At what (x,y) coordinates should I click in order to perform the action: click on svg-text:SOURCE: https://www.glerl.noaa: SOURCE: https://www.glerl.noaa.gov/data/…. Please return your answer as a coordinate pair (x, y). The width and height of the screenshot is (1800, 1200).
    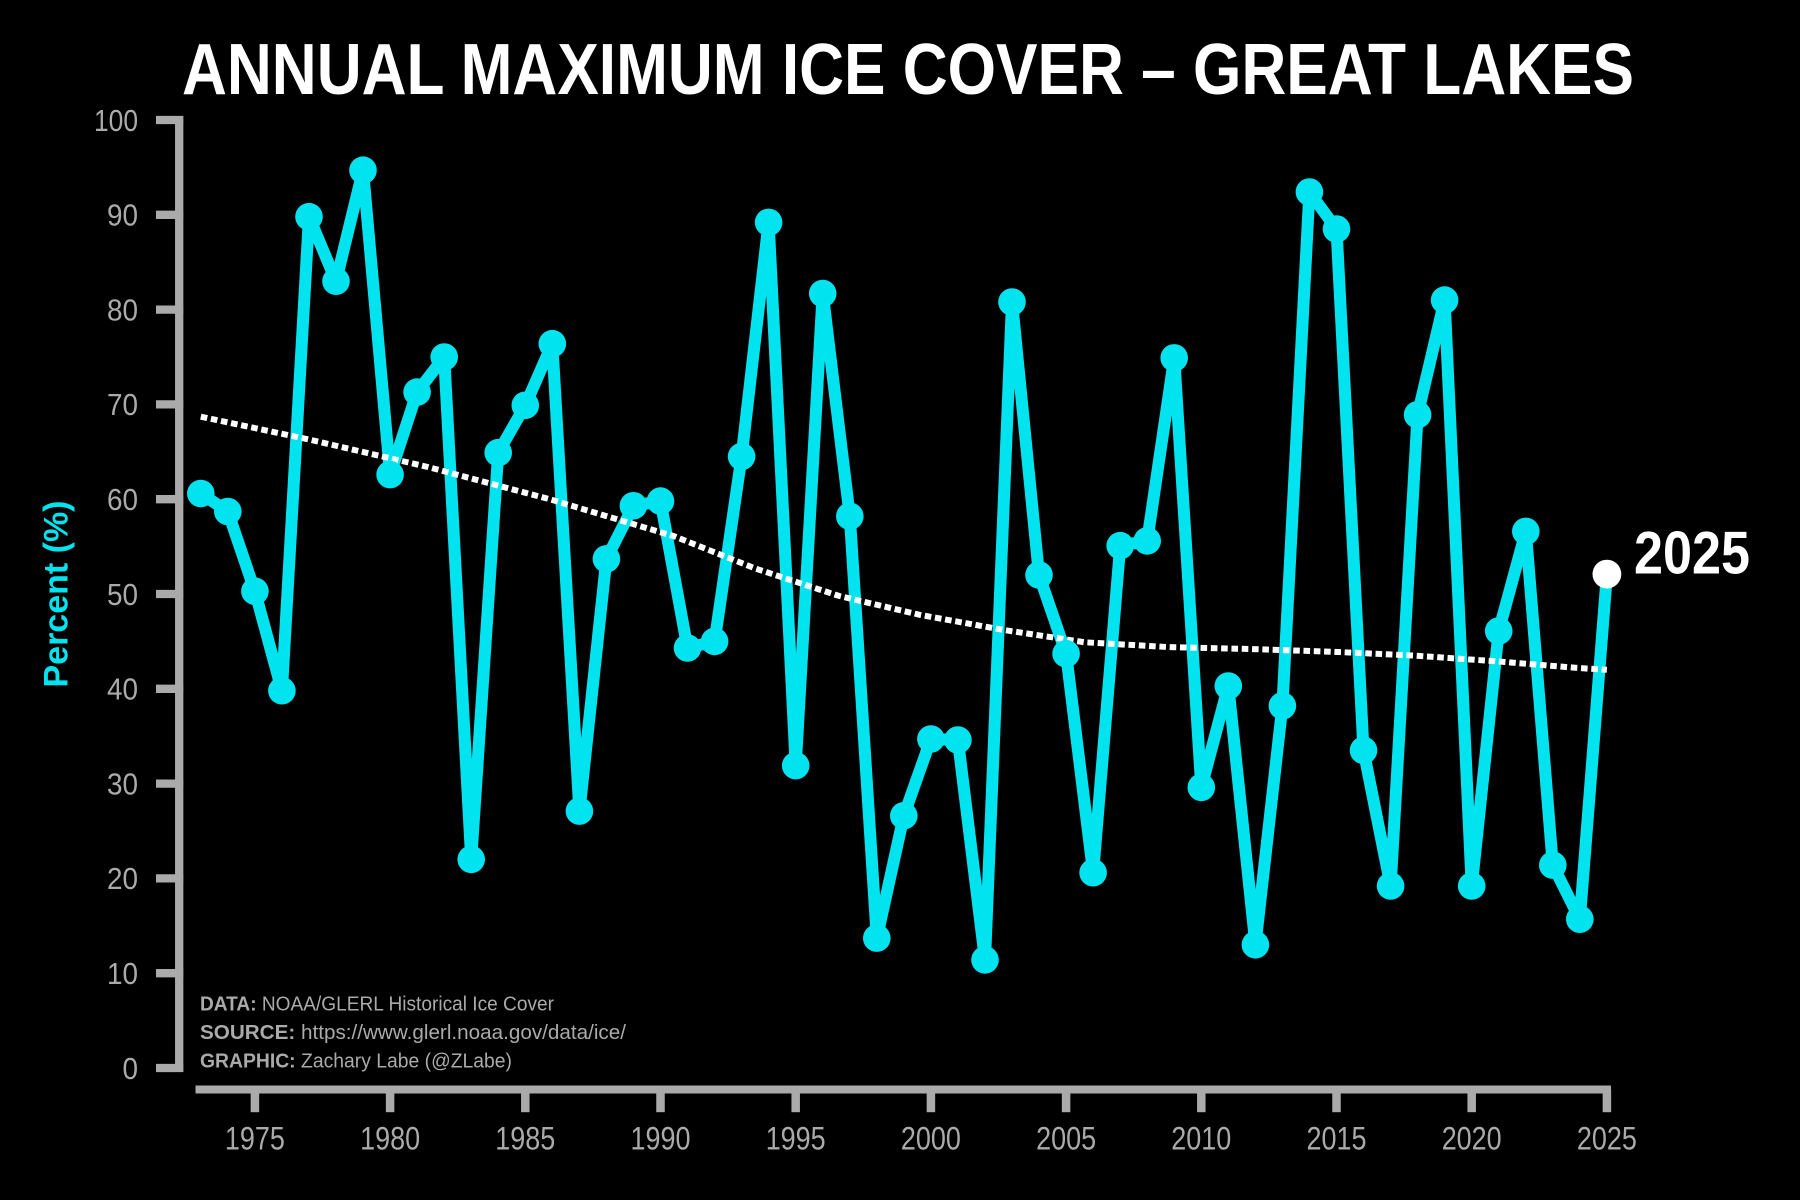
    Looking at the image, I should click on (413, 1032).